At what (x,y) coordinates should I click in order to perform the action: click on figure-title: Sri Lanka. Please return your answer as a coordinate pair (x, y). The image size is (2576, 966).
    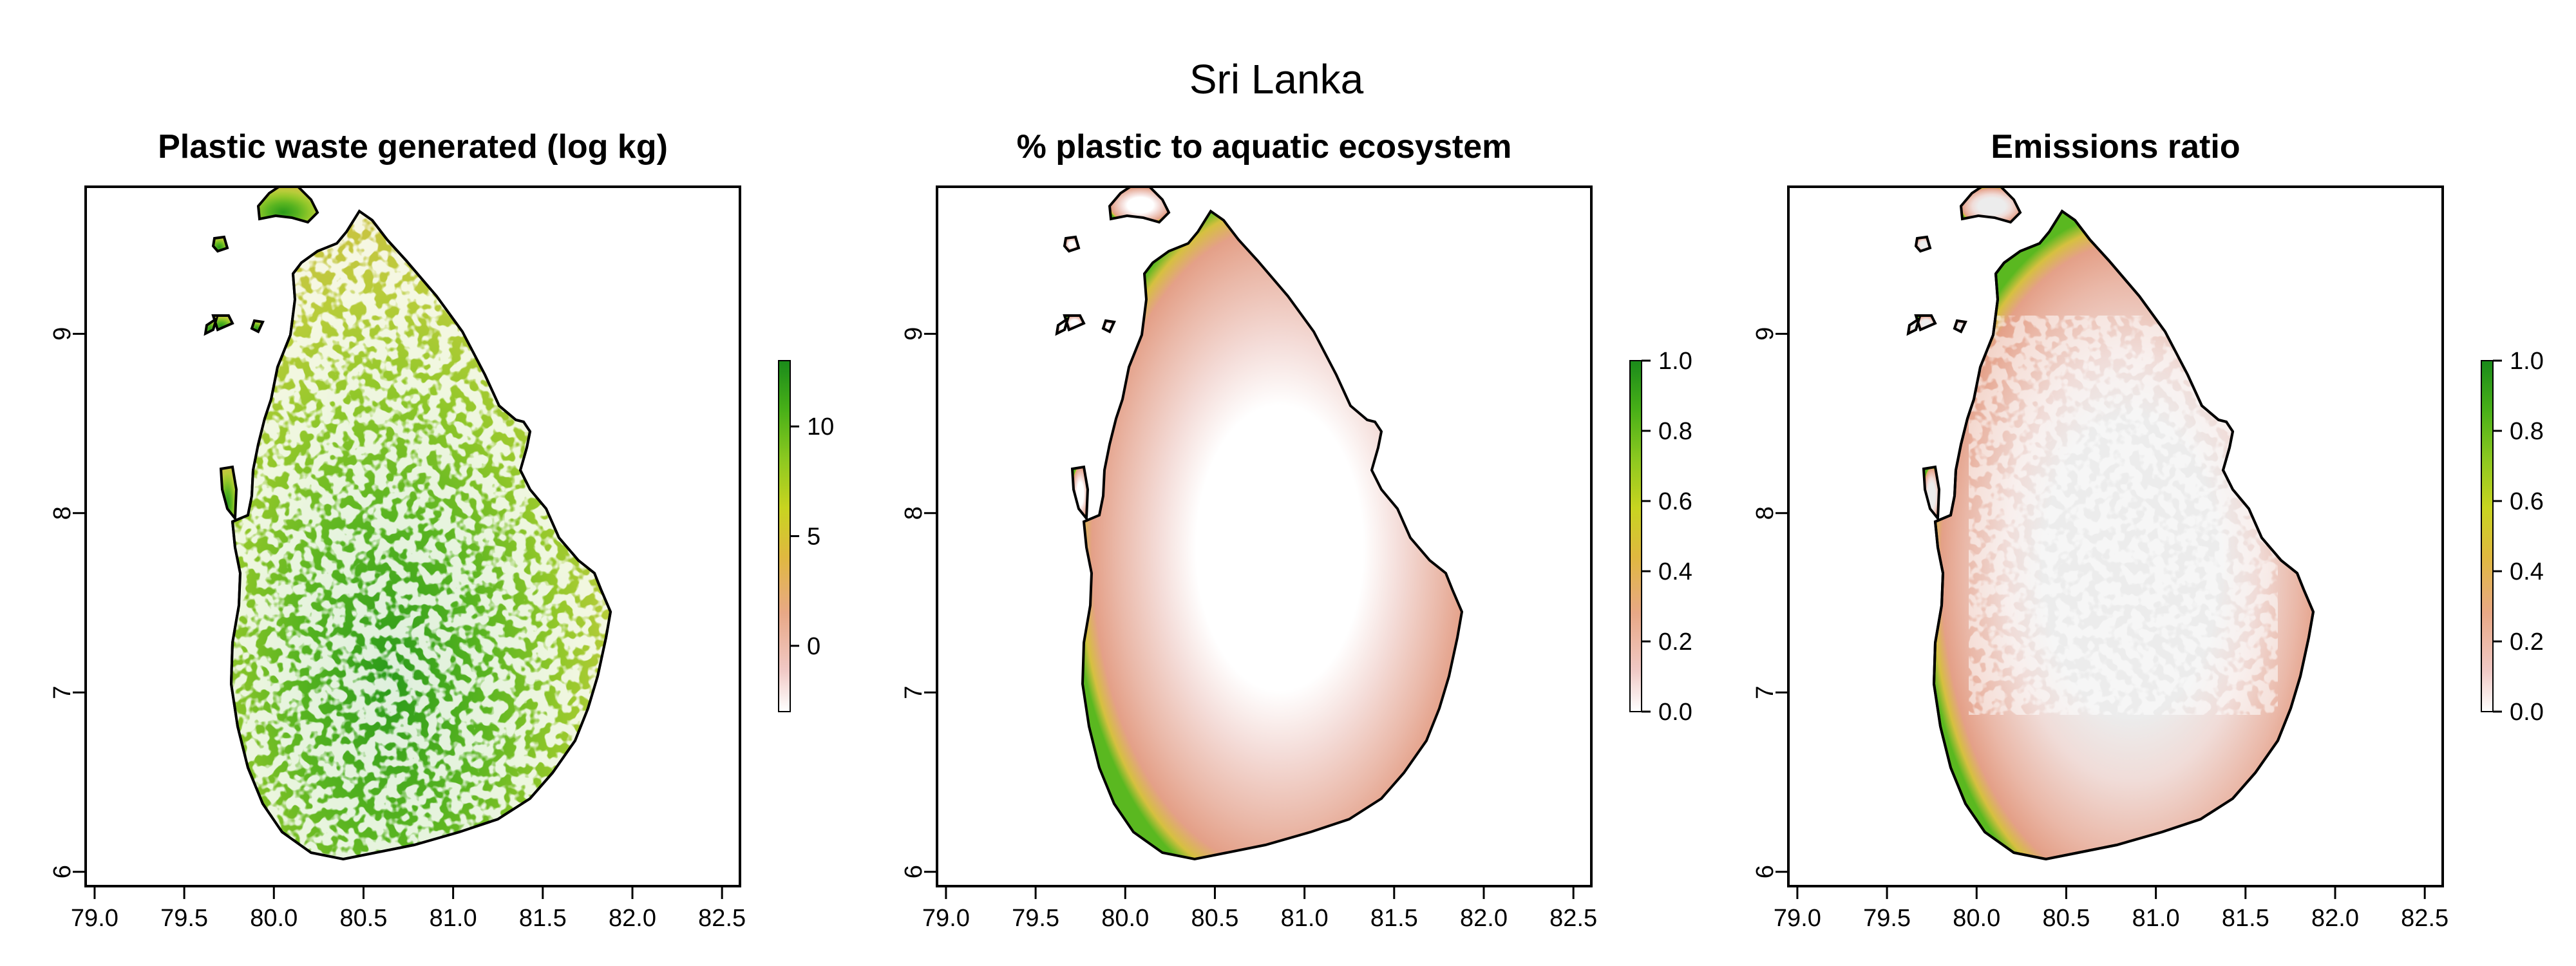
    Looking at the image, I should click on (1276, 79).